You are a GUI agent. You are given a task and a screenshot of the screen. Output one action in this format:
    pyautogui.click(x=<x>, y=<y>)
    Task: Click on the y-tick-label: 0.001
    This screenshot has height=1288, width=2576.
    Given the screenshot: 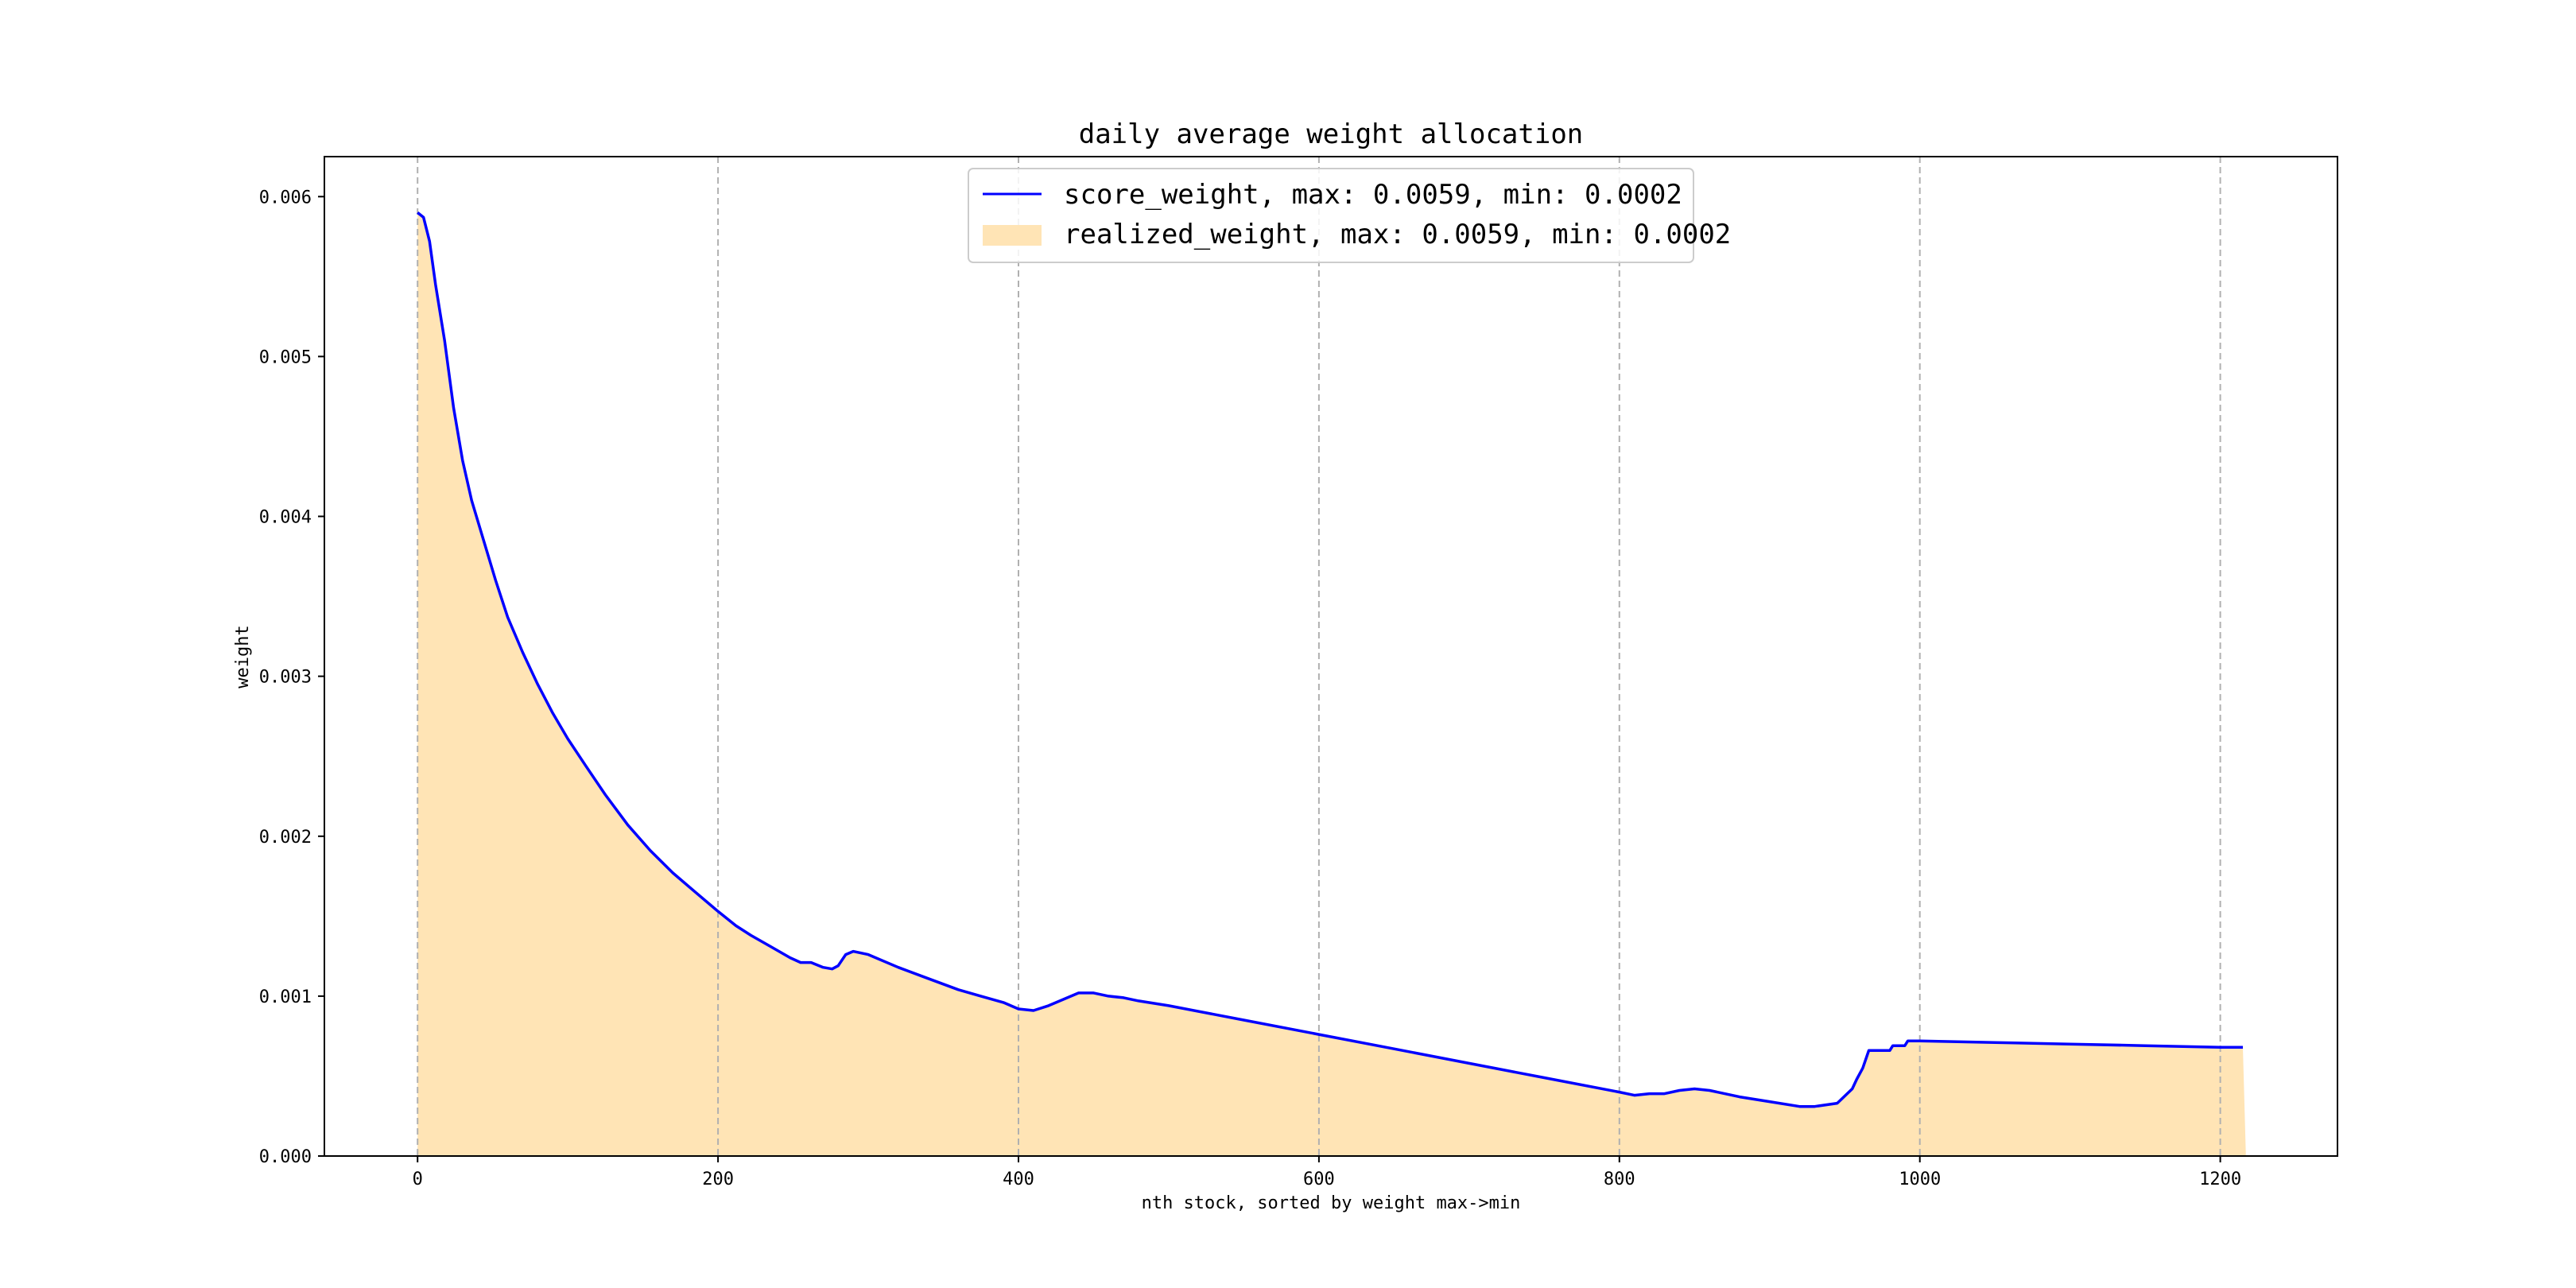 What is the action you would take?
    pyautogui.click(x=285, y=997)
    